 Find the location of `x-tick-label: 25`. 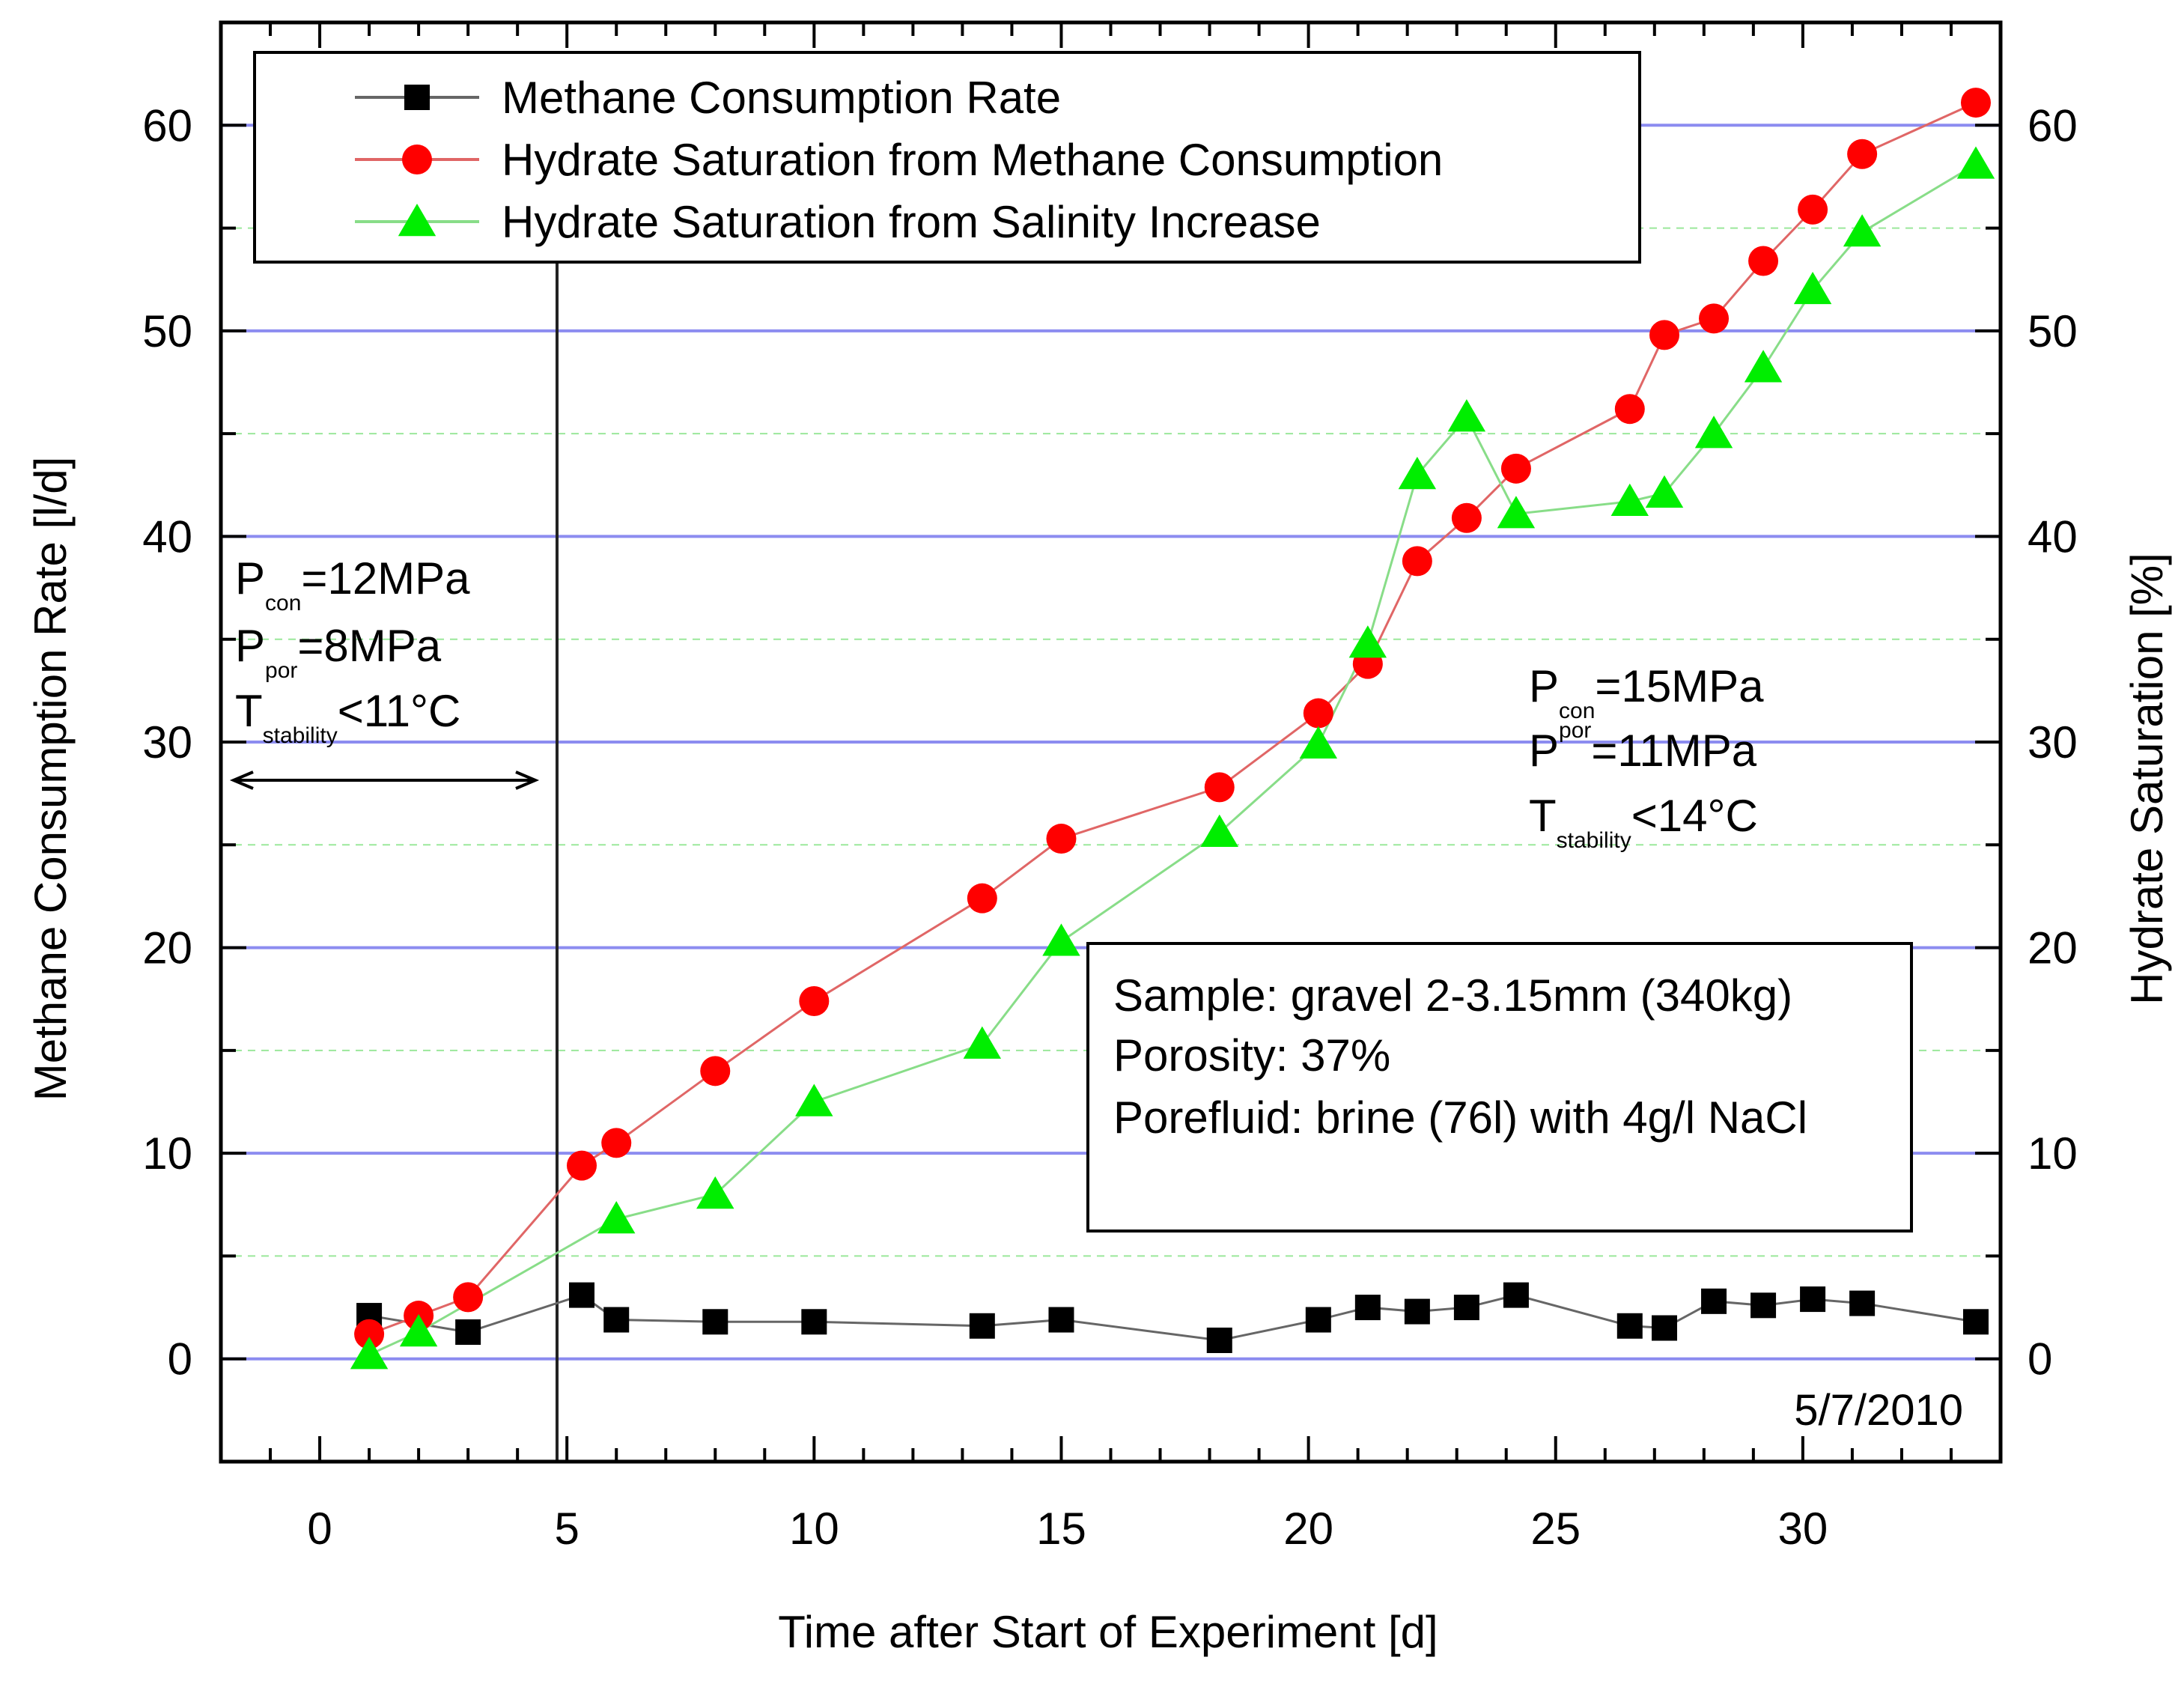

x-tick-label: 25 is located at coordinates (1555, 1529).